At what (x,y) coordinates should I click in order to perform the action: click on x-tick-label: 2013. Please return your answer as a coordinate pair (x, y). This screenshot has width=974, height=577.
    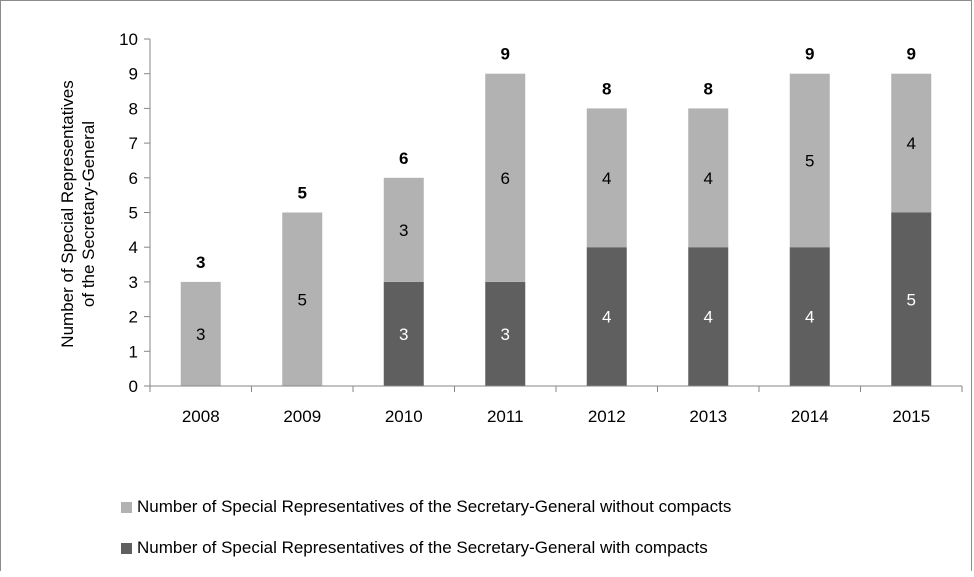
    Looking at the image, I should click on (708, 416).